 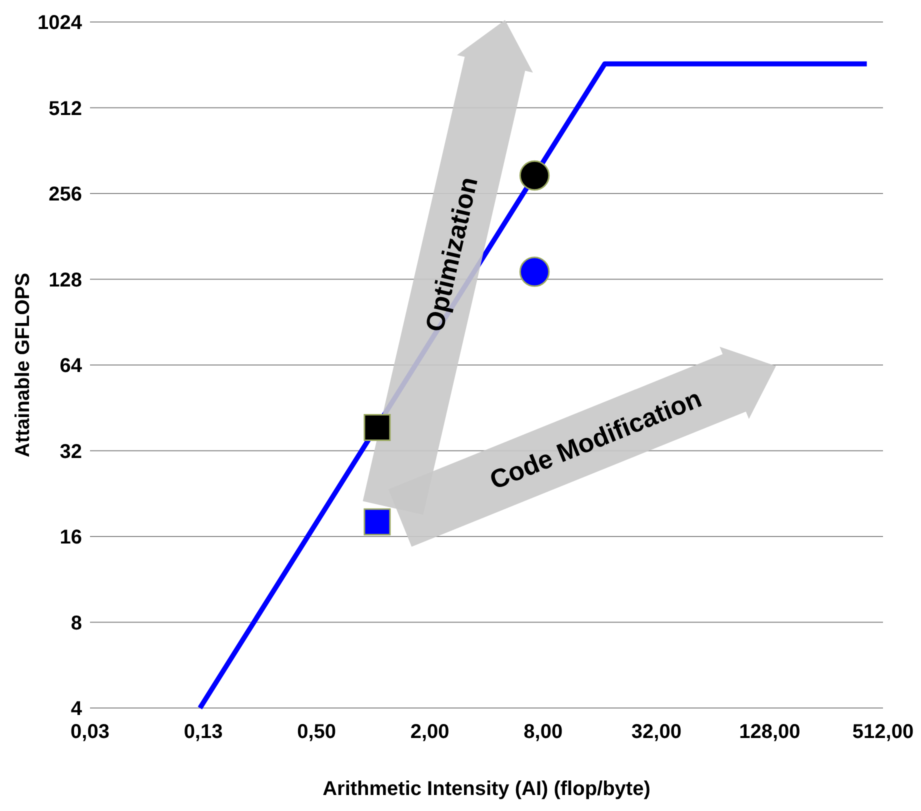 I want to click on x-tick-label: 0,50, so click(x=316, y=732).